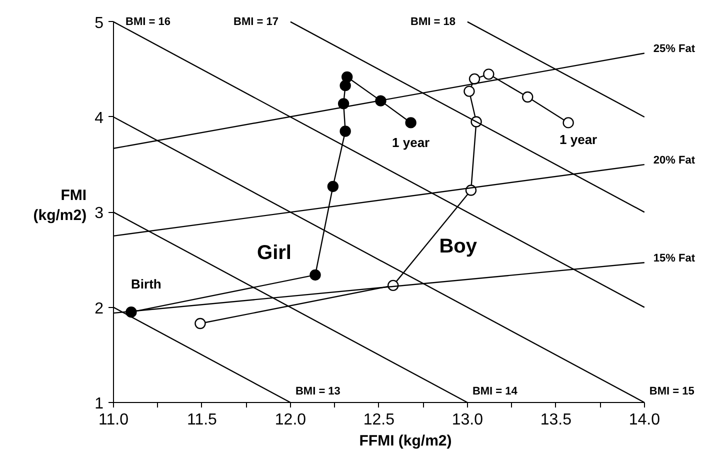 The height and width of the screenshot is (472, 702). I want to click on x-tick-label: 13.5, so click(556, 420).